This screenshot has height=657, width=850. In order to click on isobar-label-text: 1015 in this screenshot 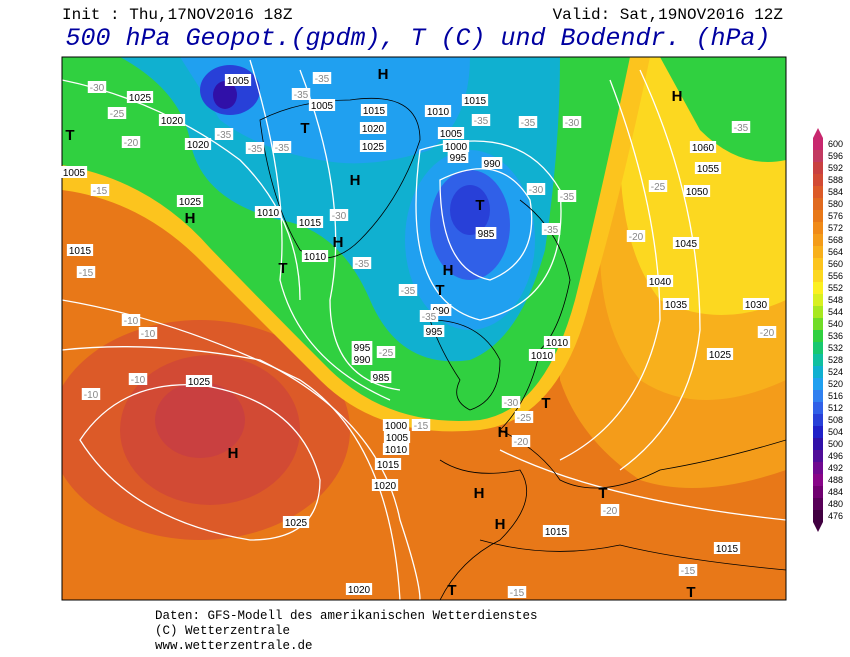, I will do `click(388, 465)`.